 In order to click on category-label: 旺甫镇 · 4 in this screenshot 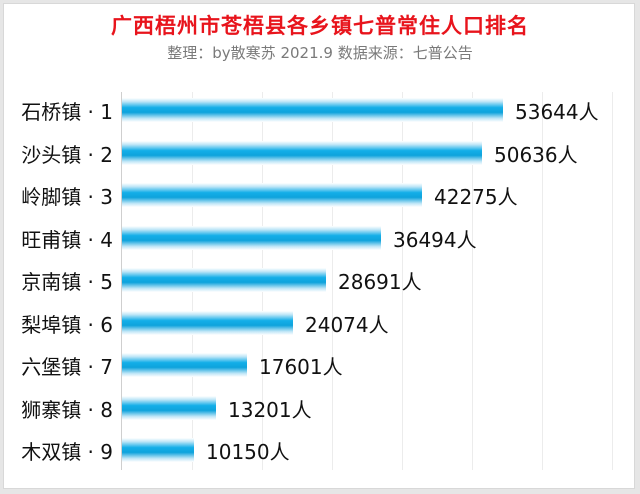, I will do `click(67, 240)`.